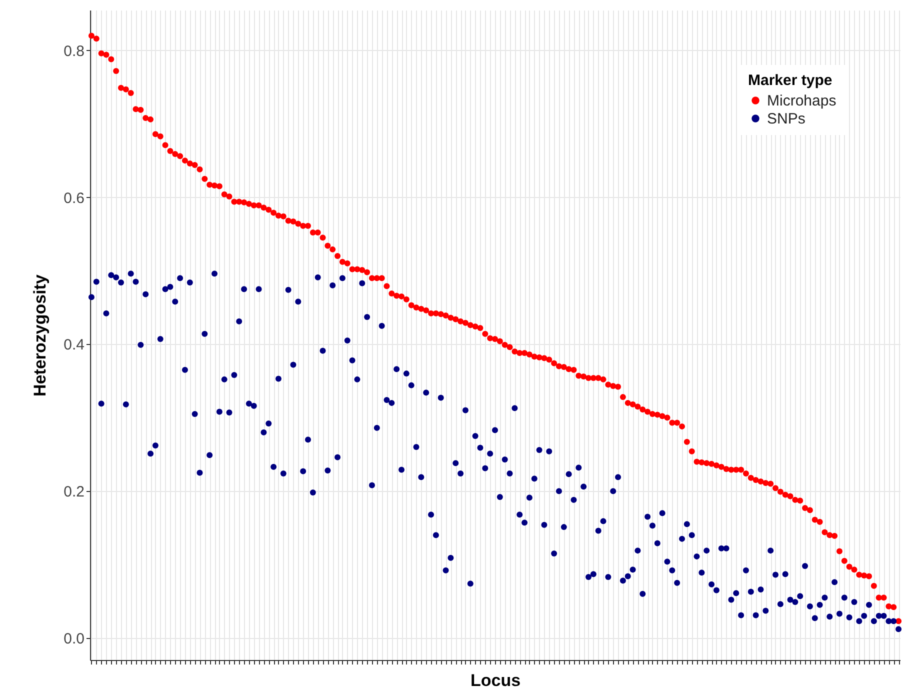 This screenshot has width=906, height=693. Describe the element at coordinates (74, 51) in the screenshot. I see `y-tick-label: 0.8` at that location.